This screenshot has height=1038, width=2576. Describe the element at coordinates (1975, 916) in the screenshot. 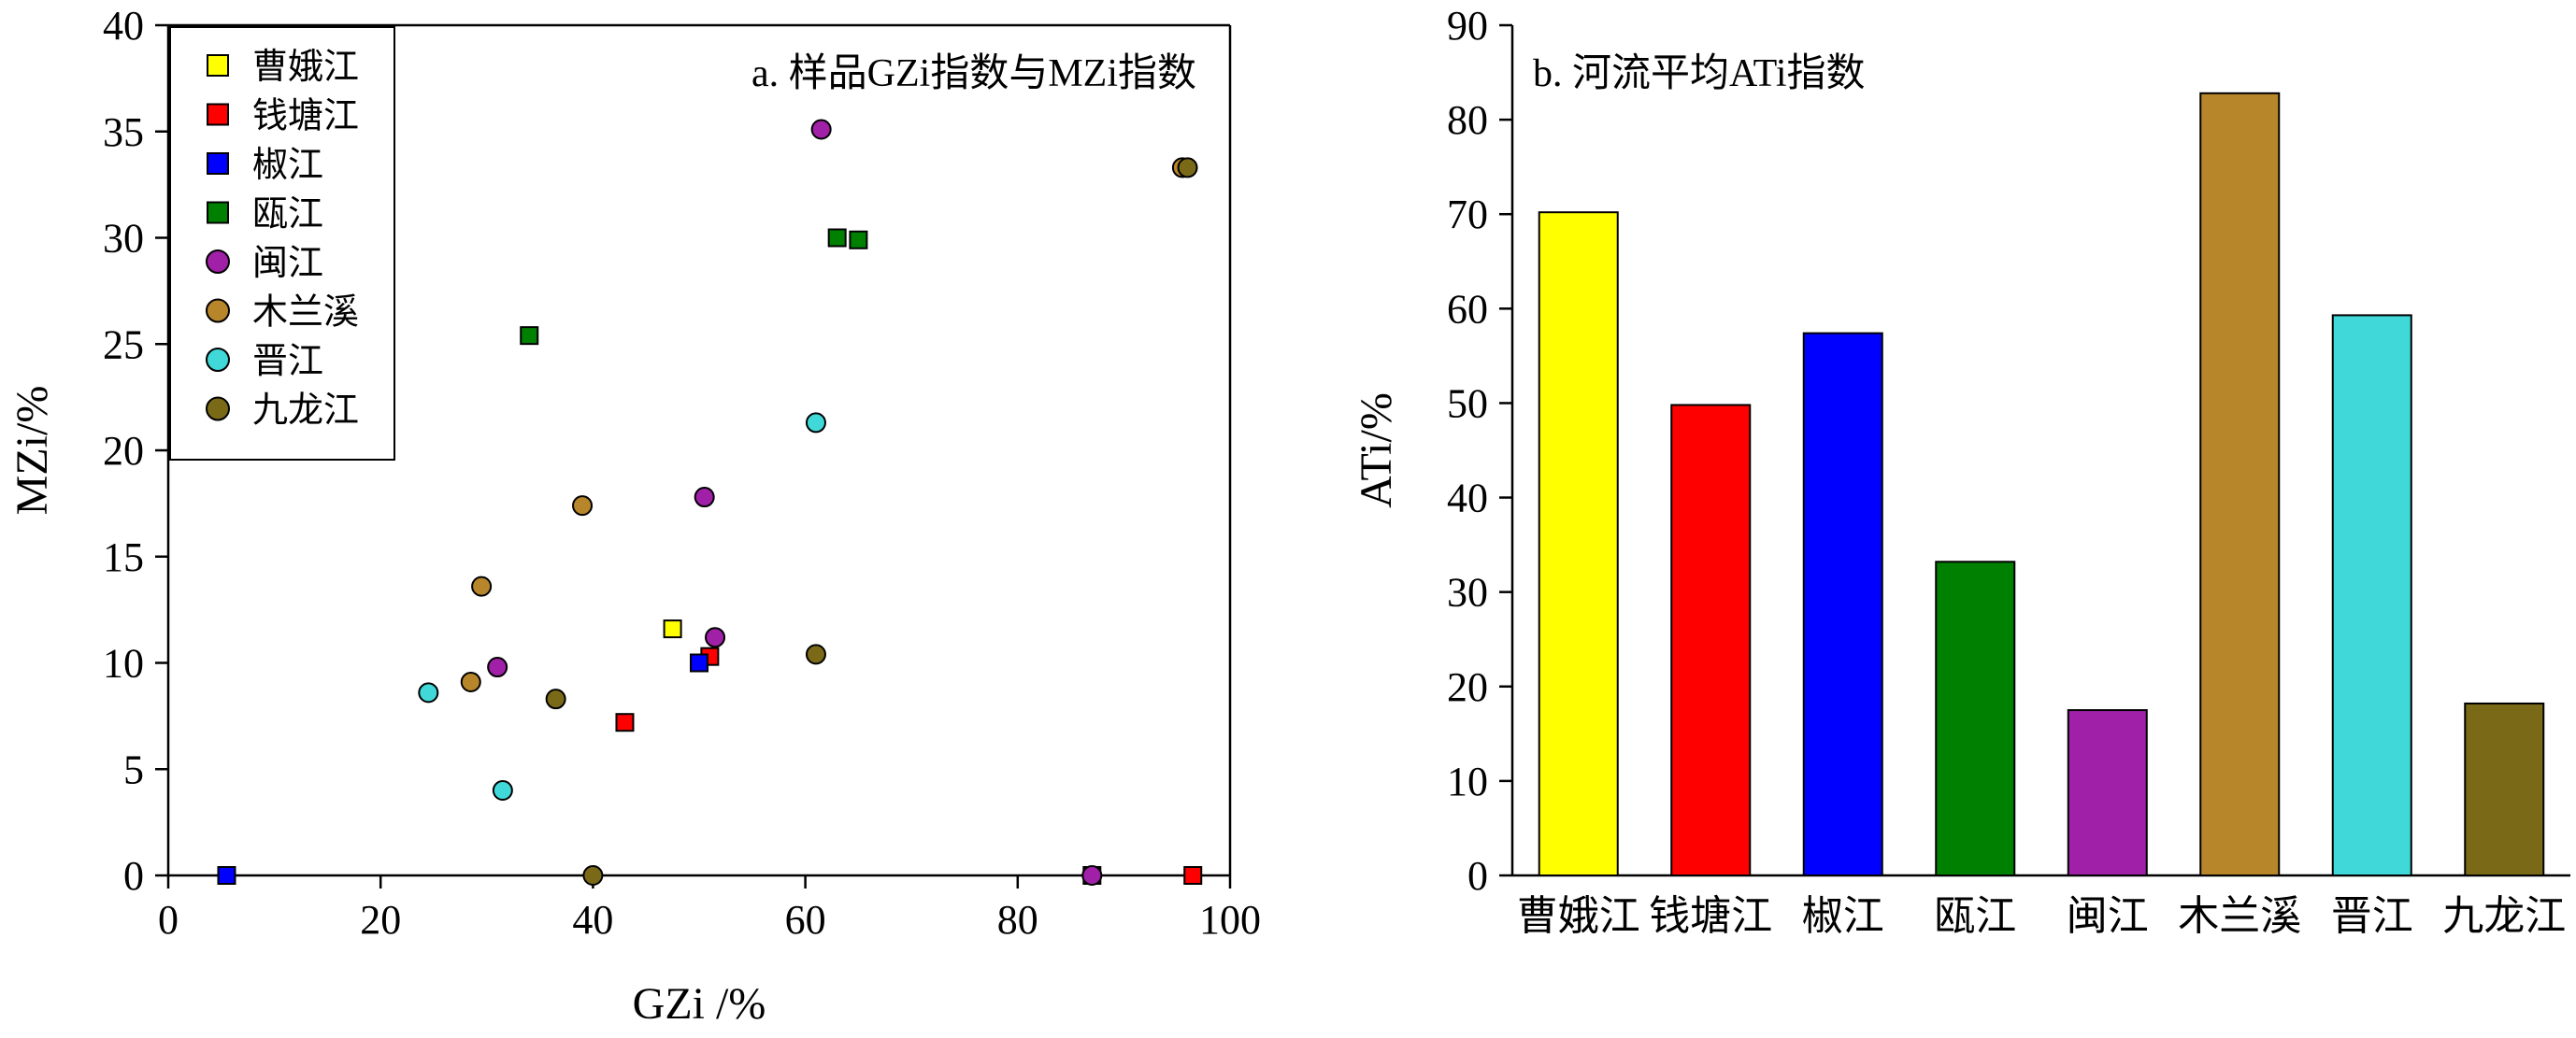

I see `bar-category-label: 瓯江` at that location.